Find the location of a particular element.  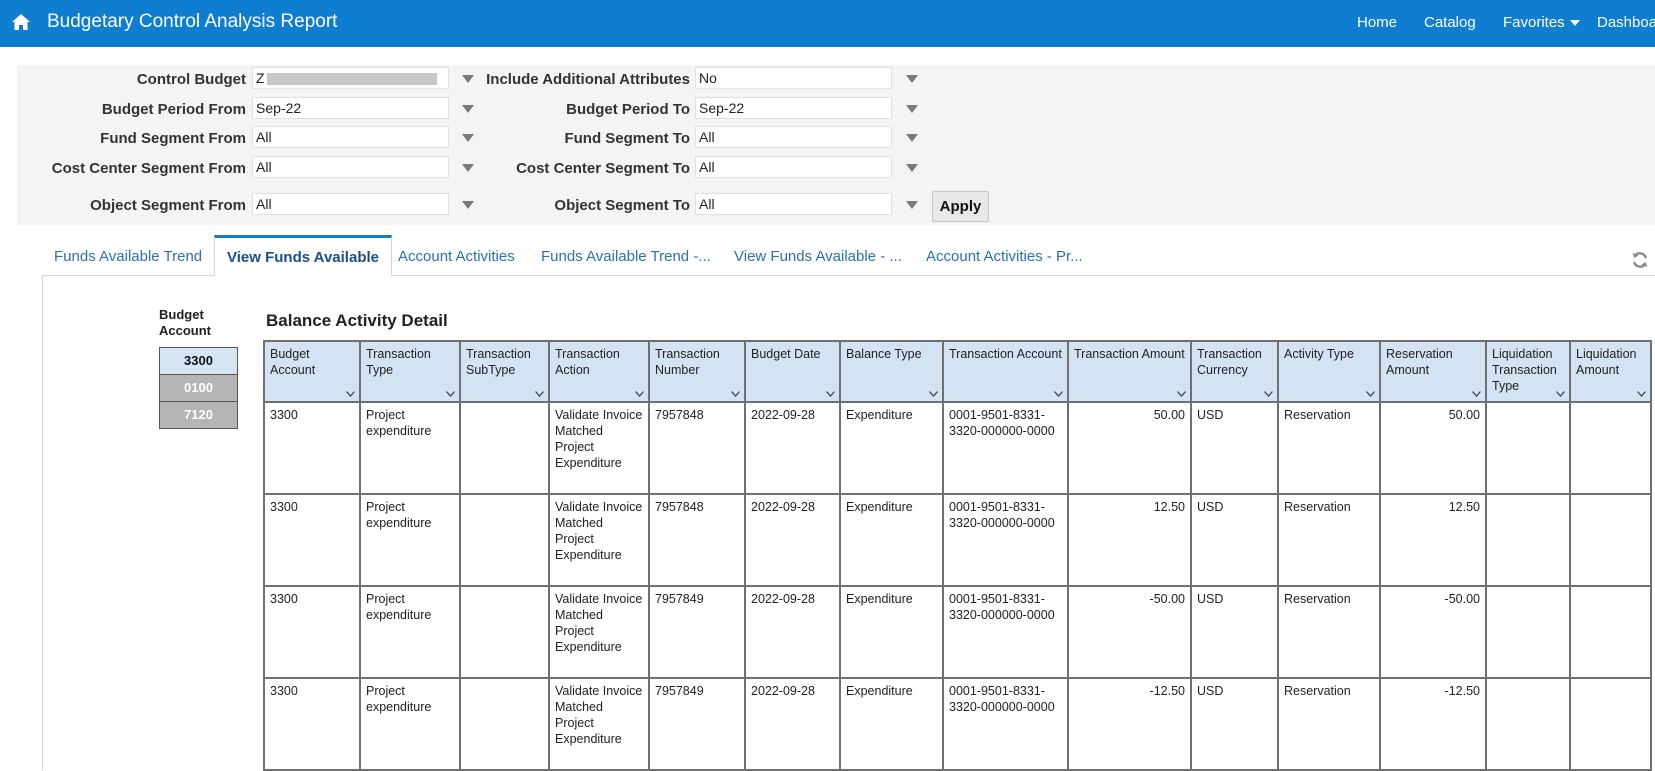

table-cell: -50.00 is located at coordinates (1433, 632).